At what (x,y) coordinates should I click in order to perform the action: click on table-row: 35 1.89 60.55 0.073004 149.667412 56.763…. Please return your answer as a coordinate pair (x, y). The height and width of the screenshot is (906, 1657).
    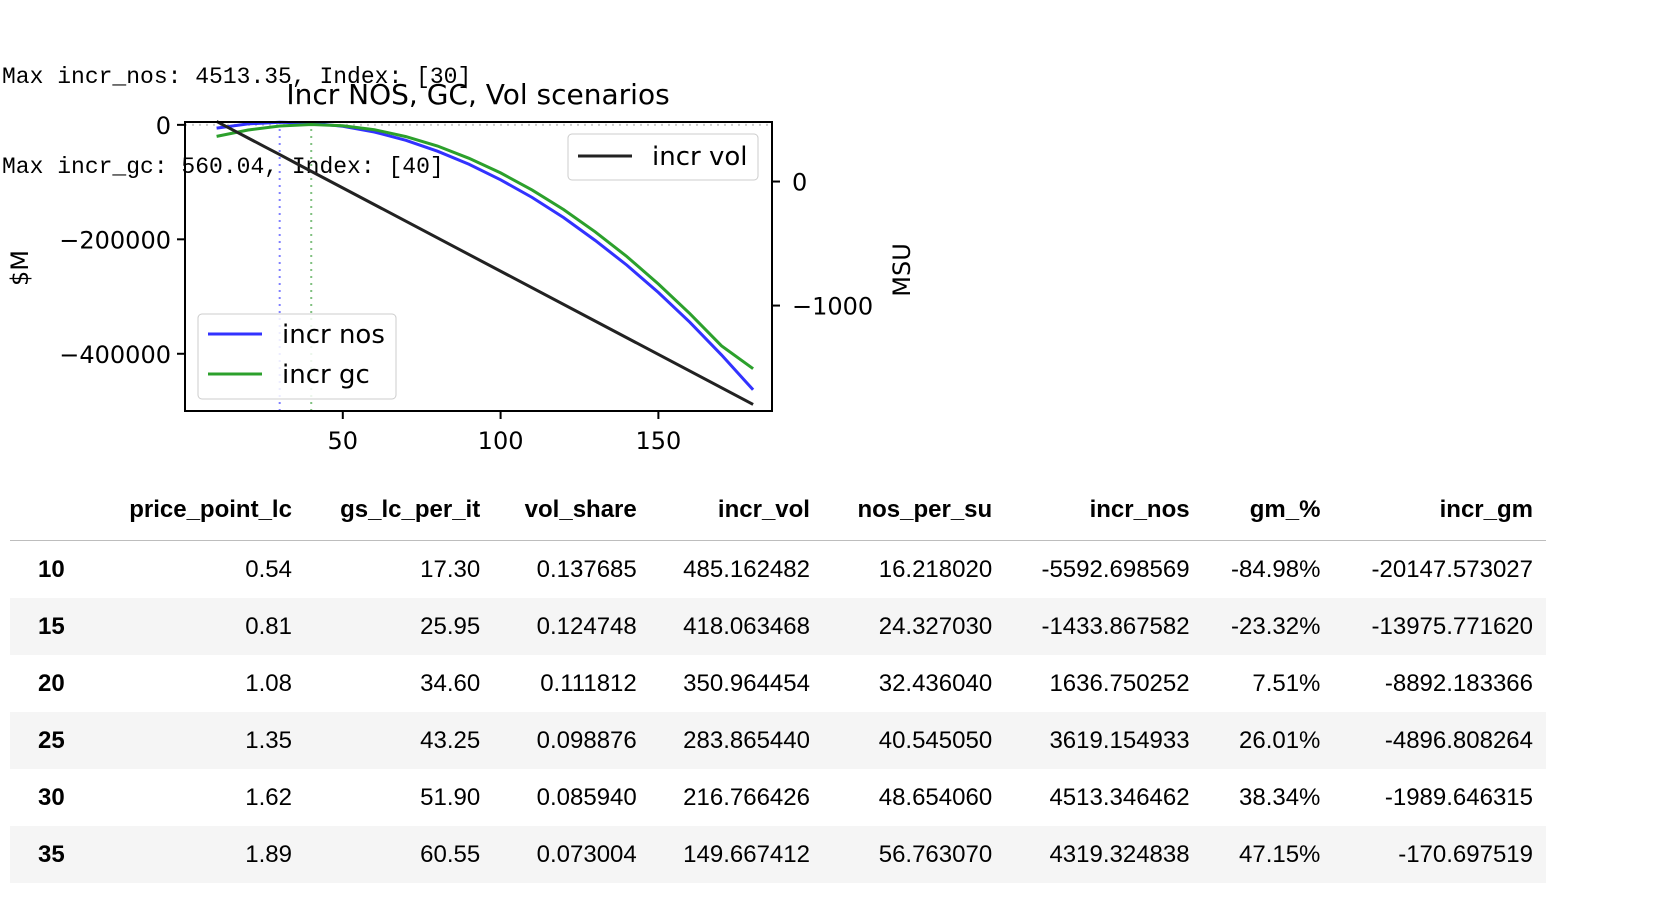
    Looking at the image, I should click on (778, 854).